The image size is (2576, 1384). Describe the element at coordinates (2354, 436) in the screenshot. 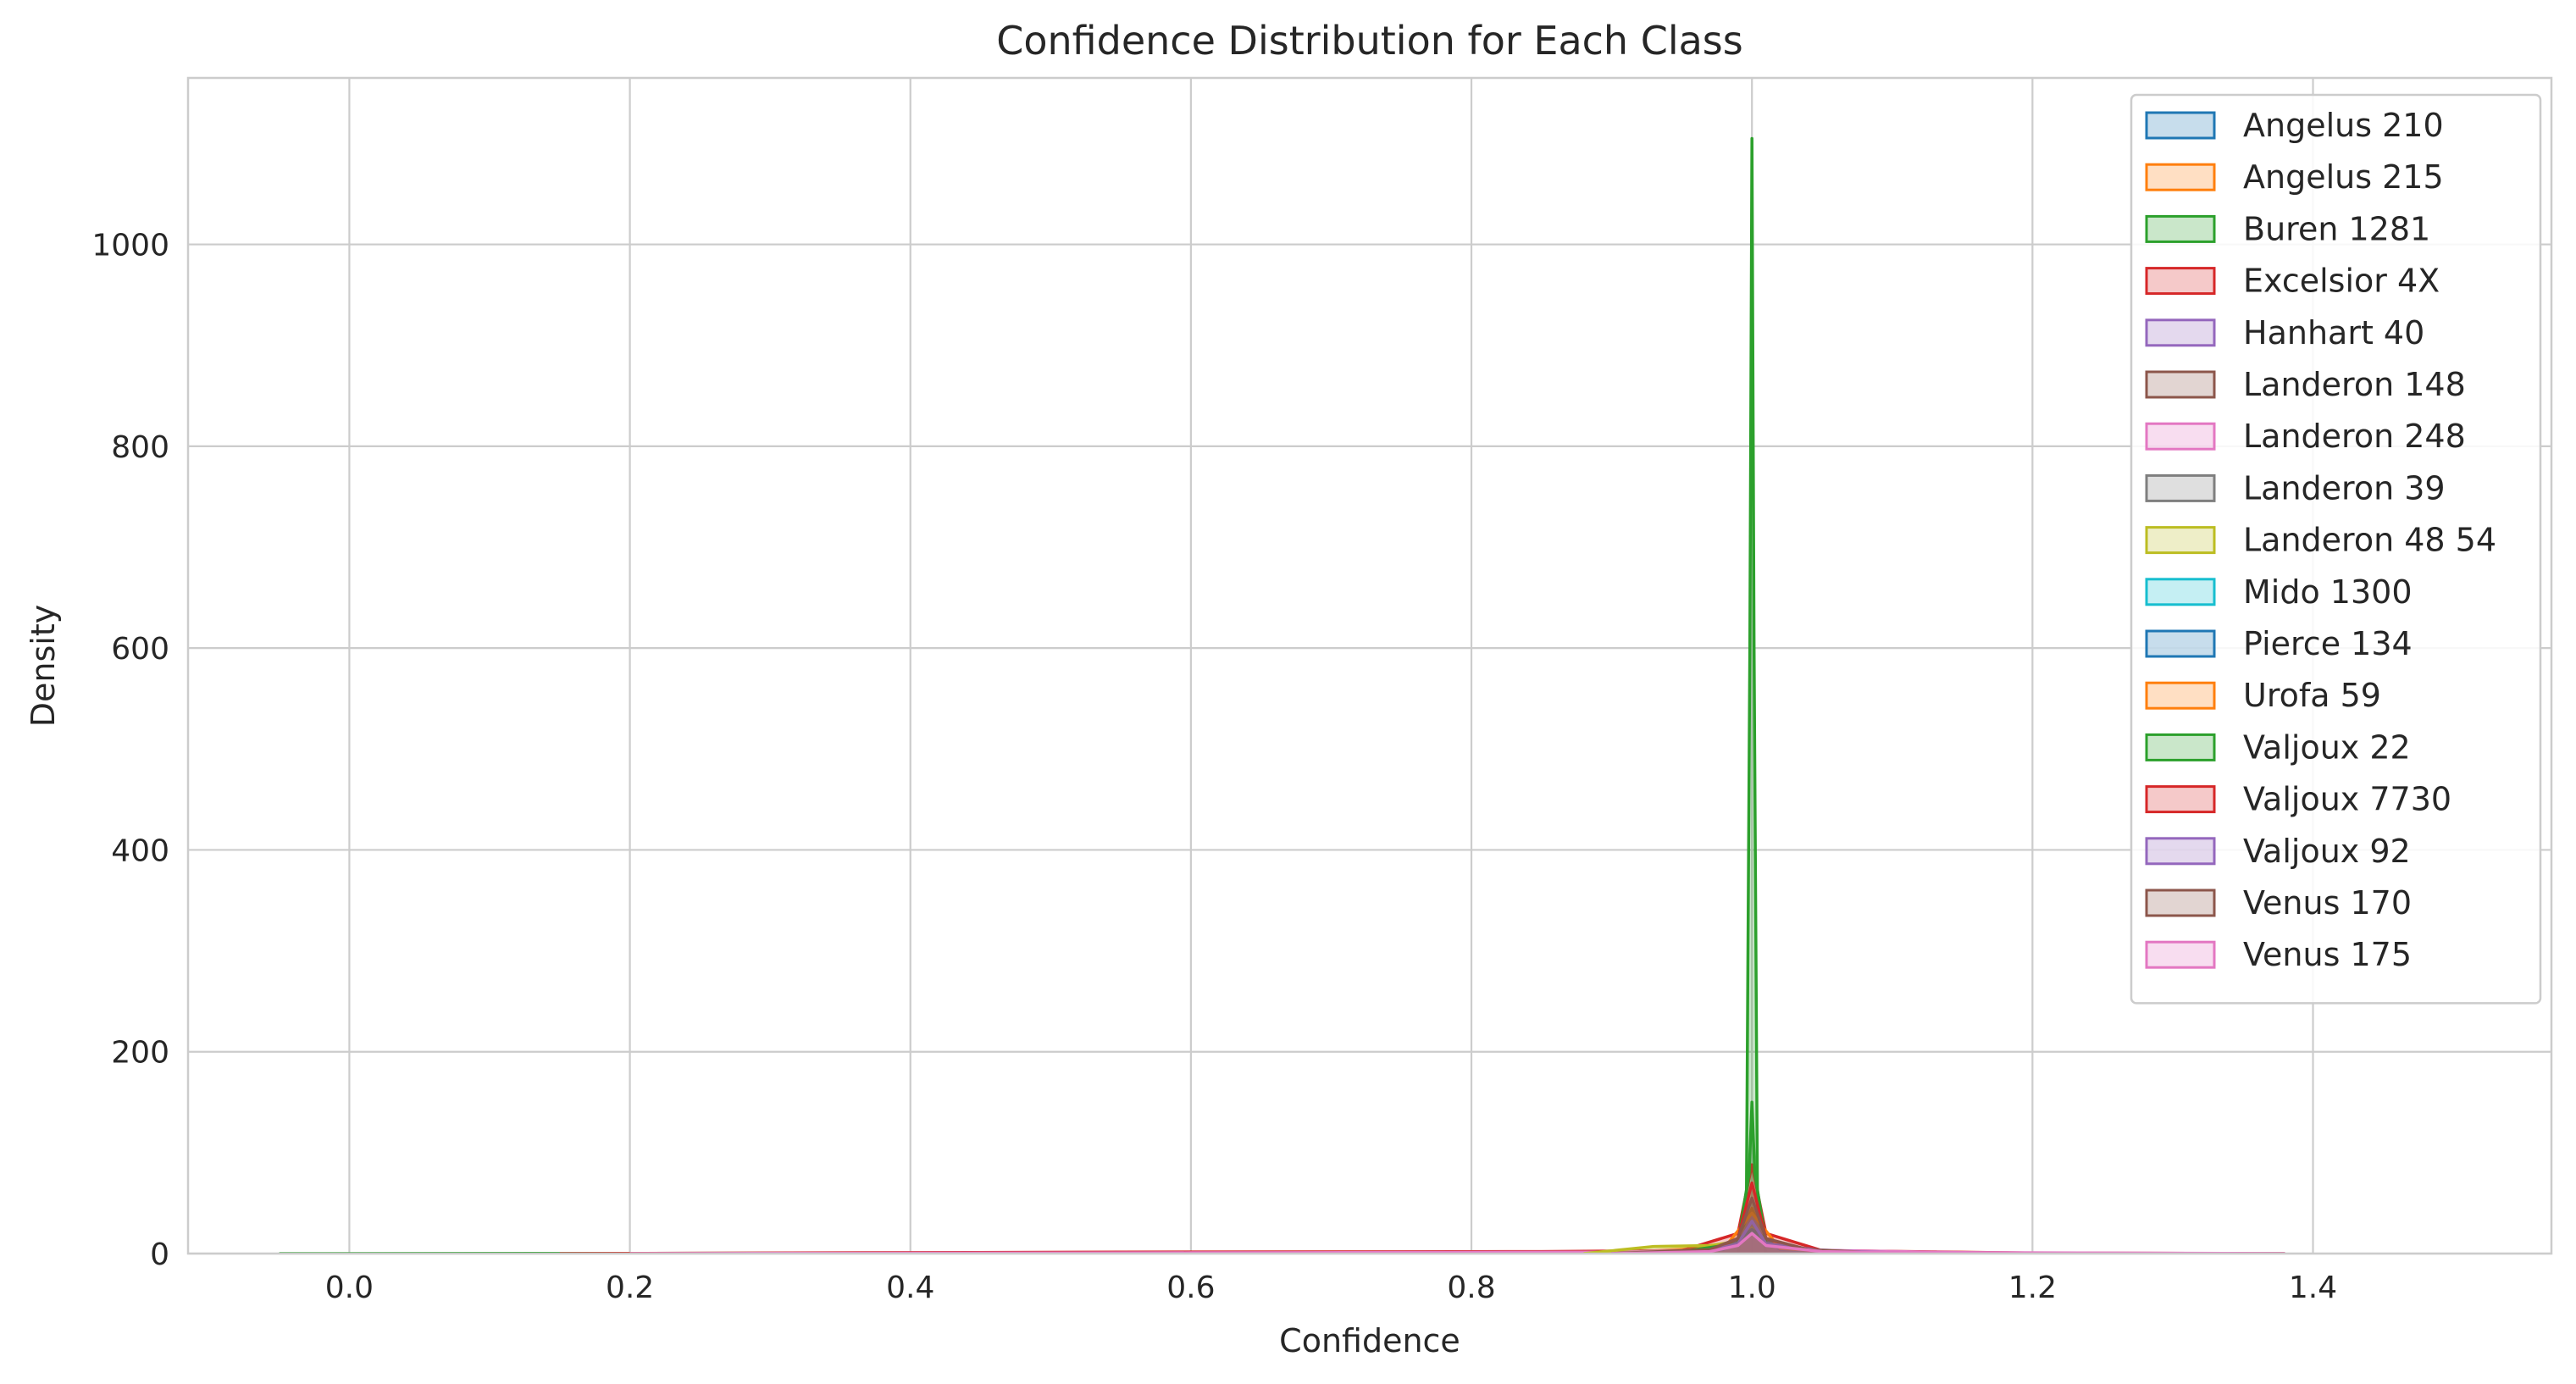

I see `legend-entry-label: Landeron 248` at that location.